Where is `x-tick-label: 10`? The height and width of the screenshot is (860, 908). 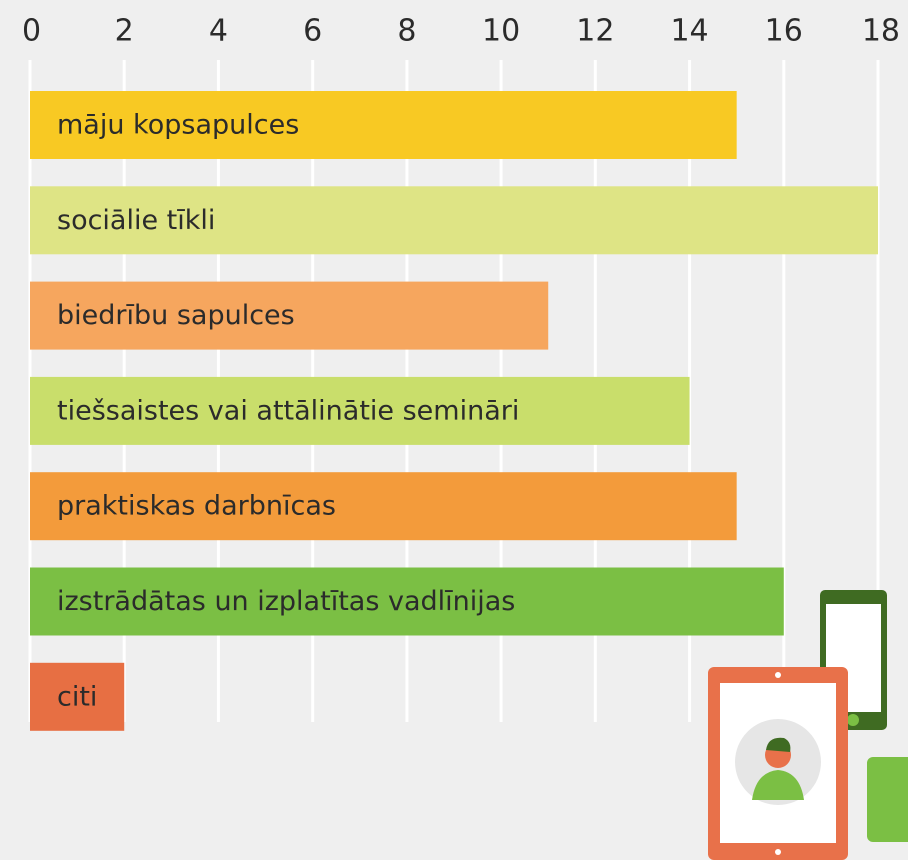
x-tick-label: 10 is located at coordinates (501, 31).